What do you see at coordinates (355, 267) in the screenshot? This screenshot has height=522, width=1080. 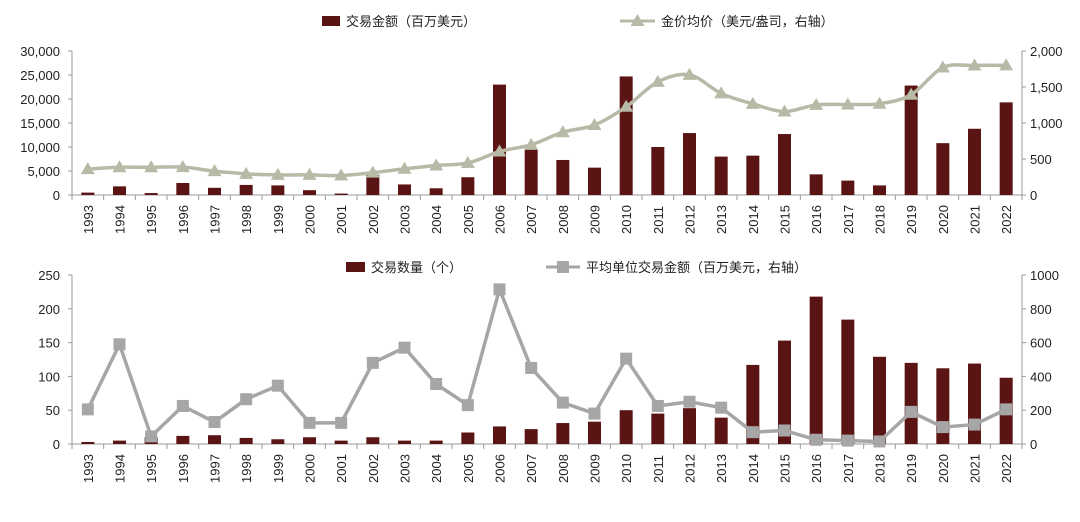 I see `legend-bar-swatch` at bounding box center [355, 267].